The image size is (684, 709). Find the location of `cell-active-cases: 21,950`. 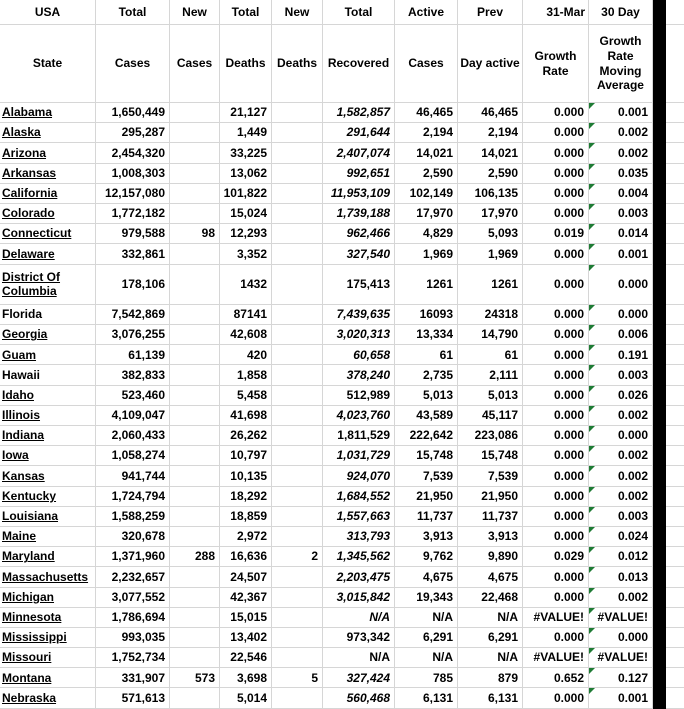

cell-active-cases: 21,950 is located at coordinates (426, 496).